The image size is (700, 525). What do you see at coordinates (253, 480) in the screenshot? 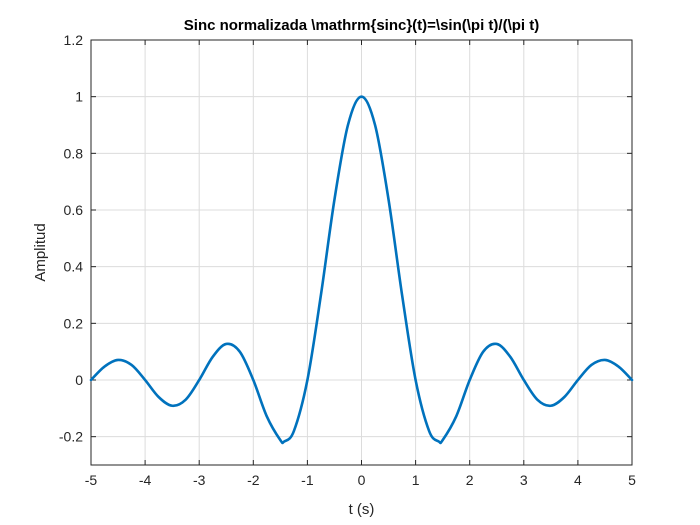
I see `x-tick-label: -2` at bounding box center [253, 480].